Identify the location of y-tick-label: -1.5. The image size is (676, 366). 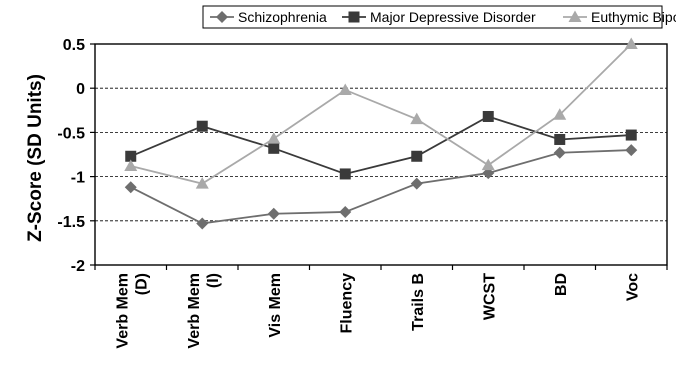
(71, 222).